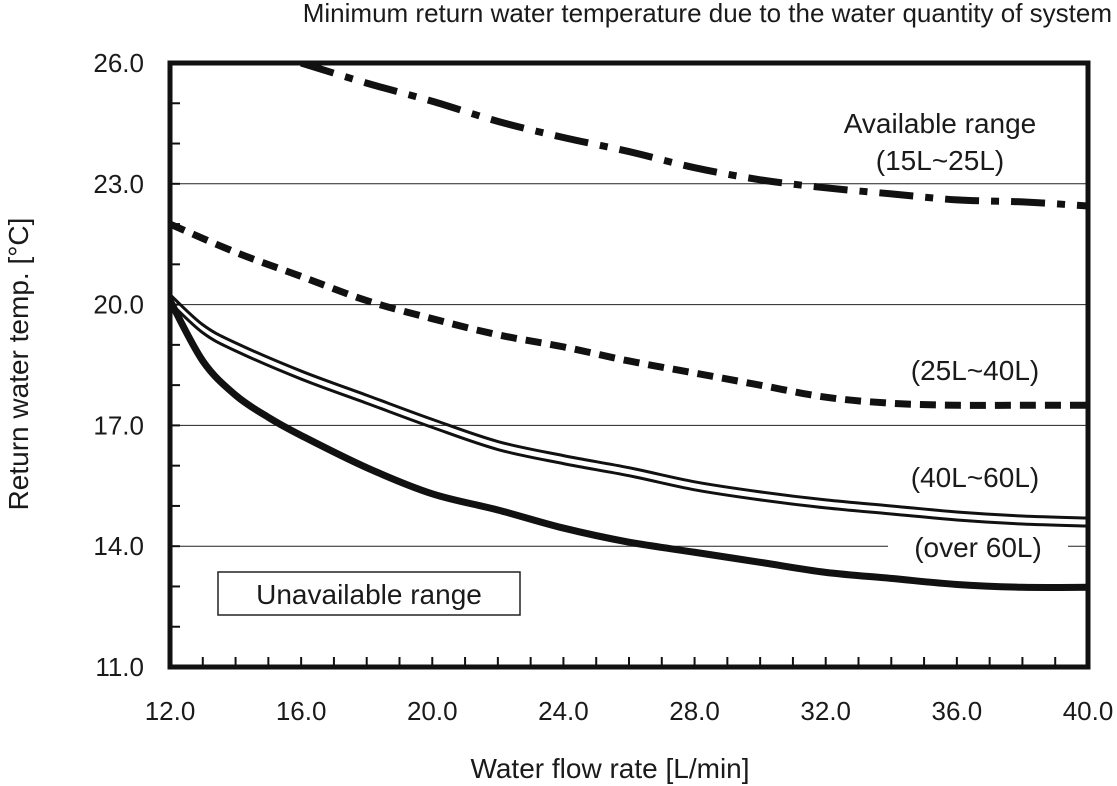 The width and height of the screenshot is (1117, 786). I want to click on unavailable-range-box, so click(369, 593).